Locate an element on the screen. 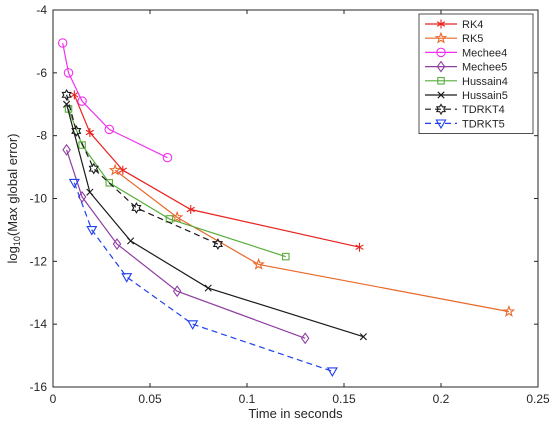 The width and height of the screenshot is (550, 434). legend-entry: RK4 is located at coordinates (454, 25).